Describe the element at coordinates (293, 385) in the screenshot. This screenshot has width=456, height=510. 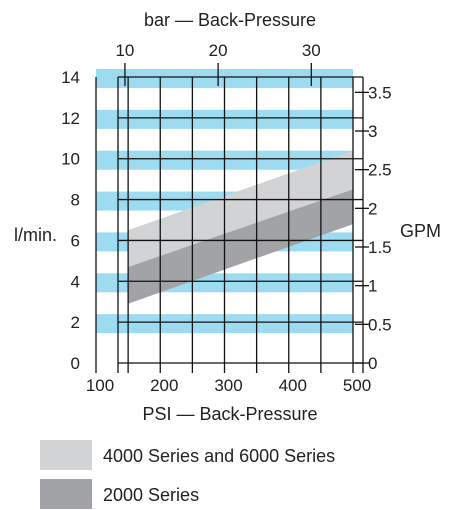
I see `x-tick-label-400: 400` at that location.